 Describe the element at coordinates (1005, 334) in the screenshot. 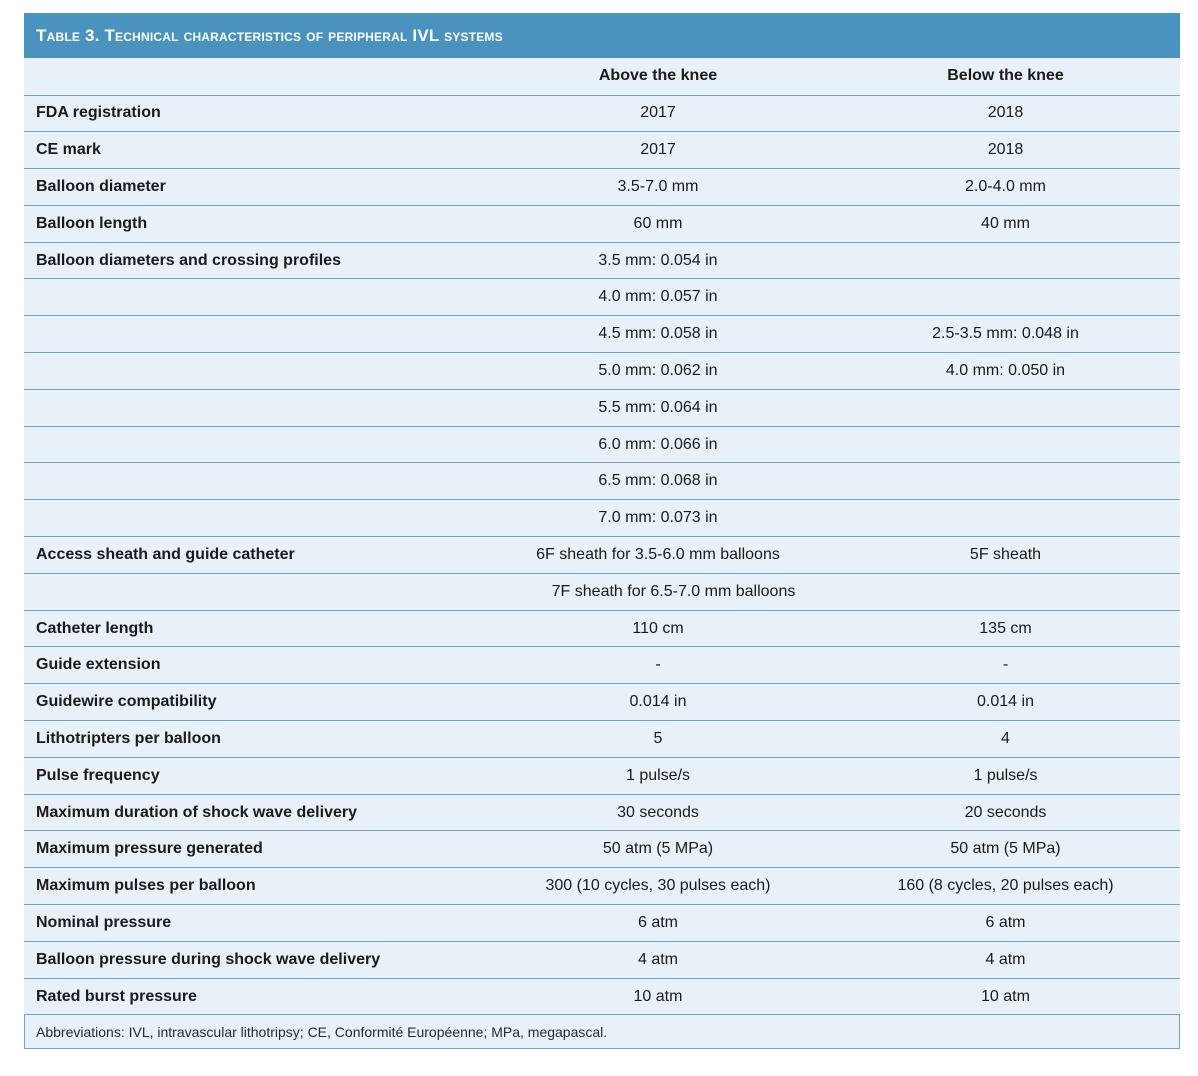

I see `cell-below-knee: 2.5-3.5 mm: 0.048 in` at that location.